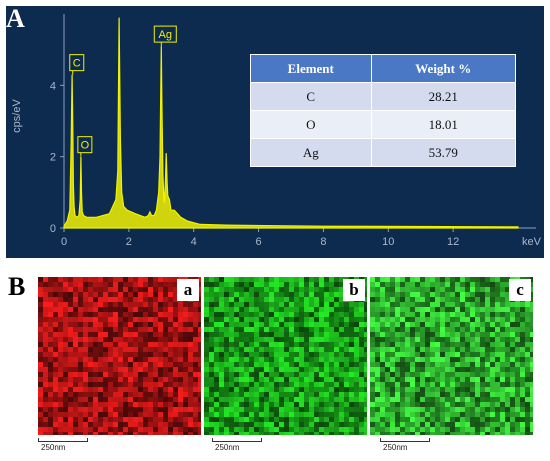 The image size is (550, 461). I want to click on y-tick-label: 2, so click(53, 158).